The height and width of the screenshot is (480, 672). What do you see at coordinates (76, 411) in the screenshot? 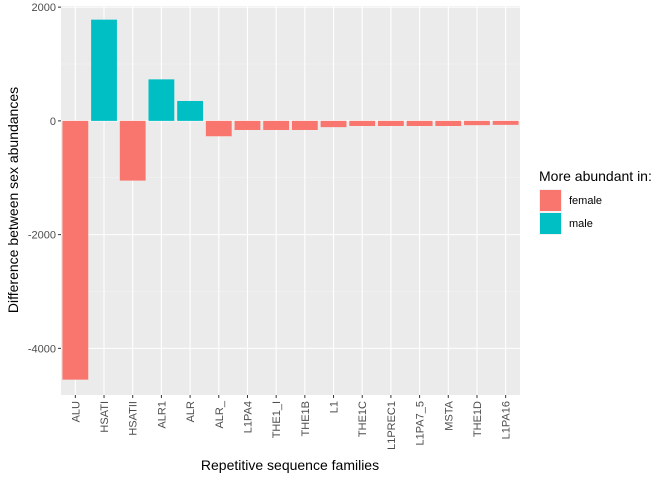
I see `x-tick-label: ALU` at bounding box center [76, 411].